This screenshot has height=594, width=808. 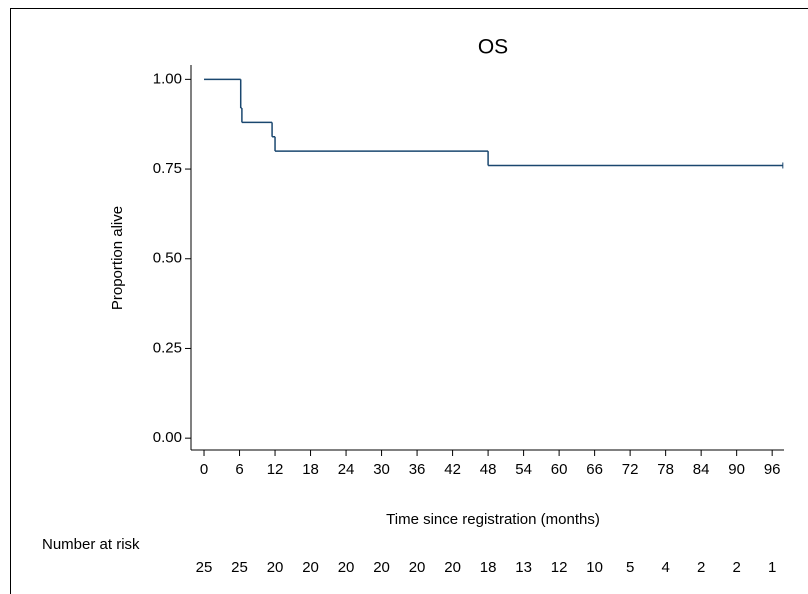 I want to click on x-tick-label: 60, so click(x=559, y=469).